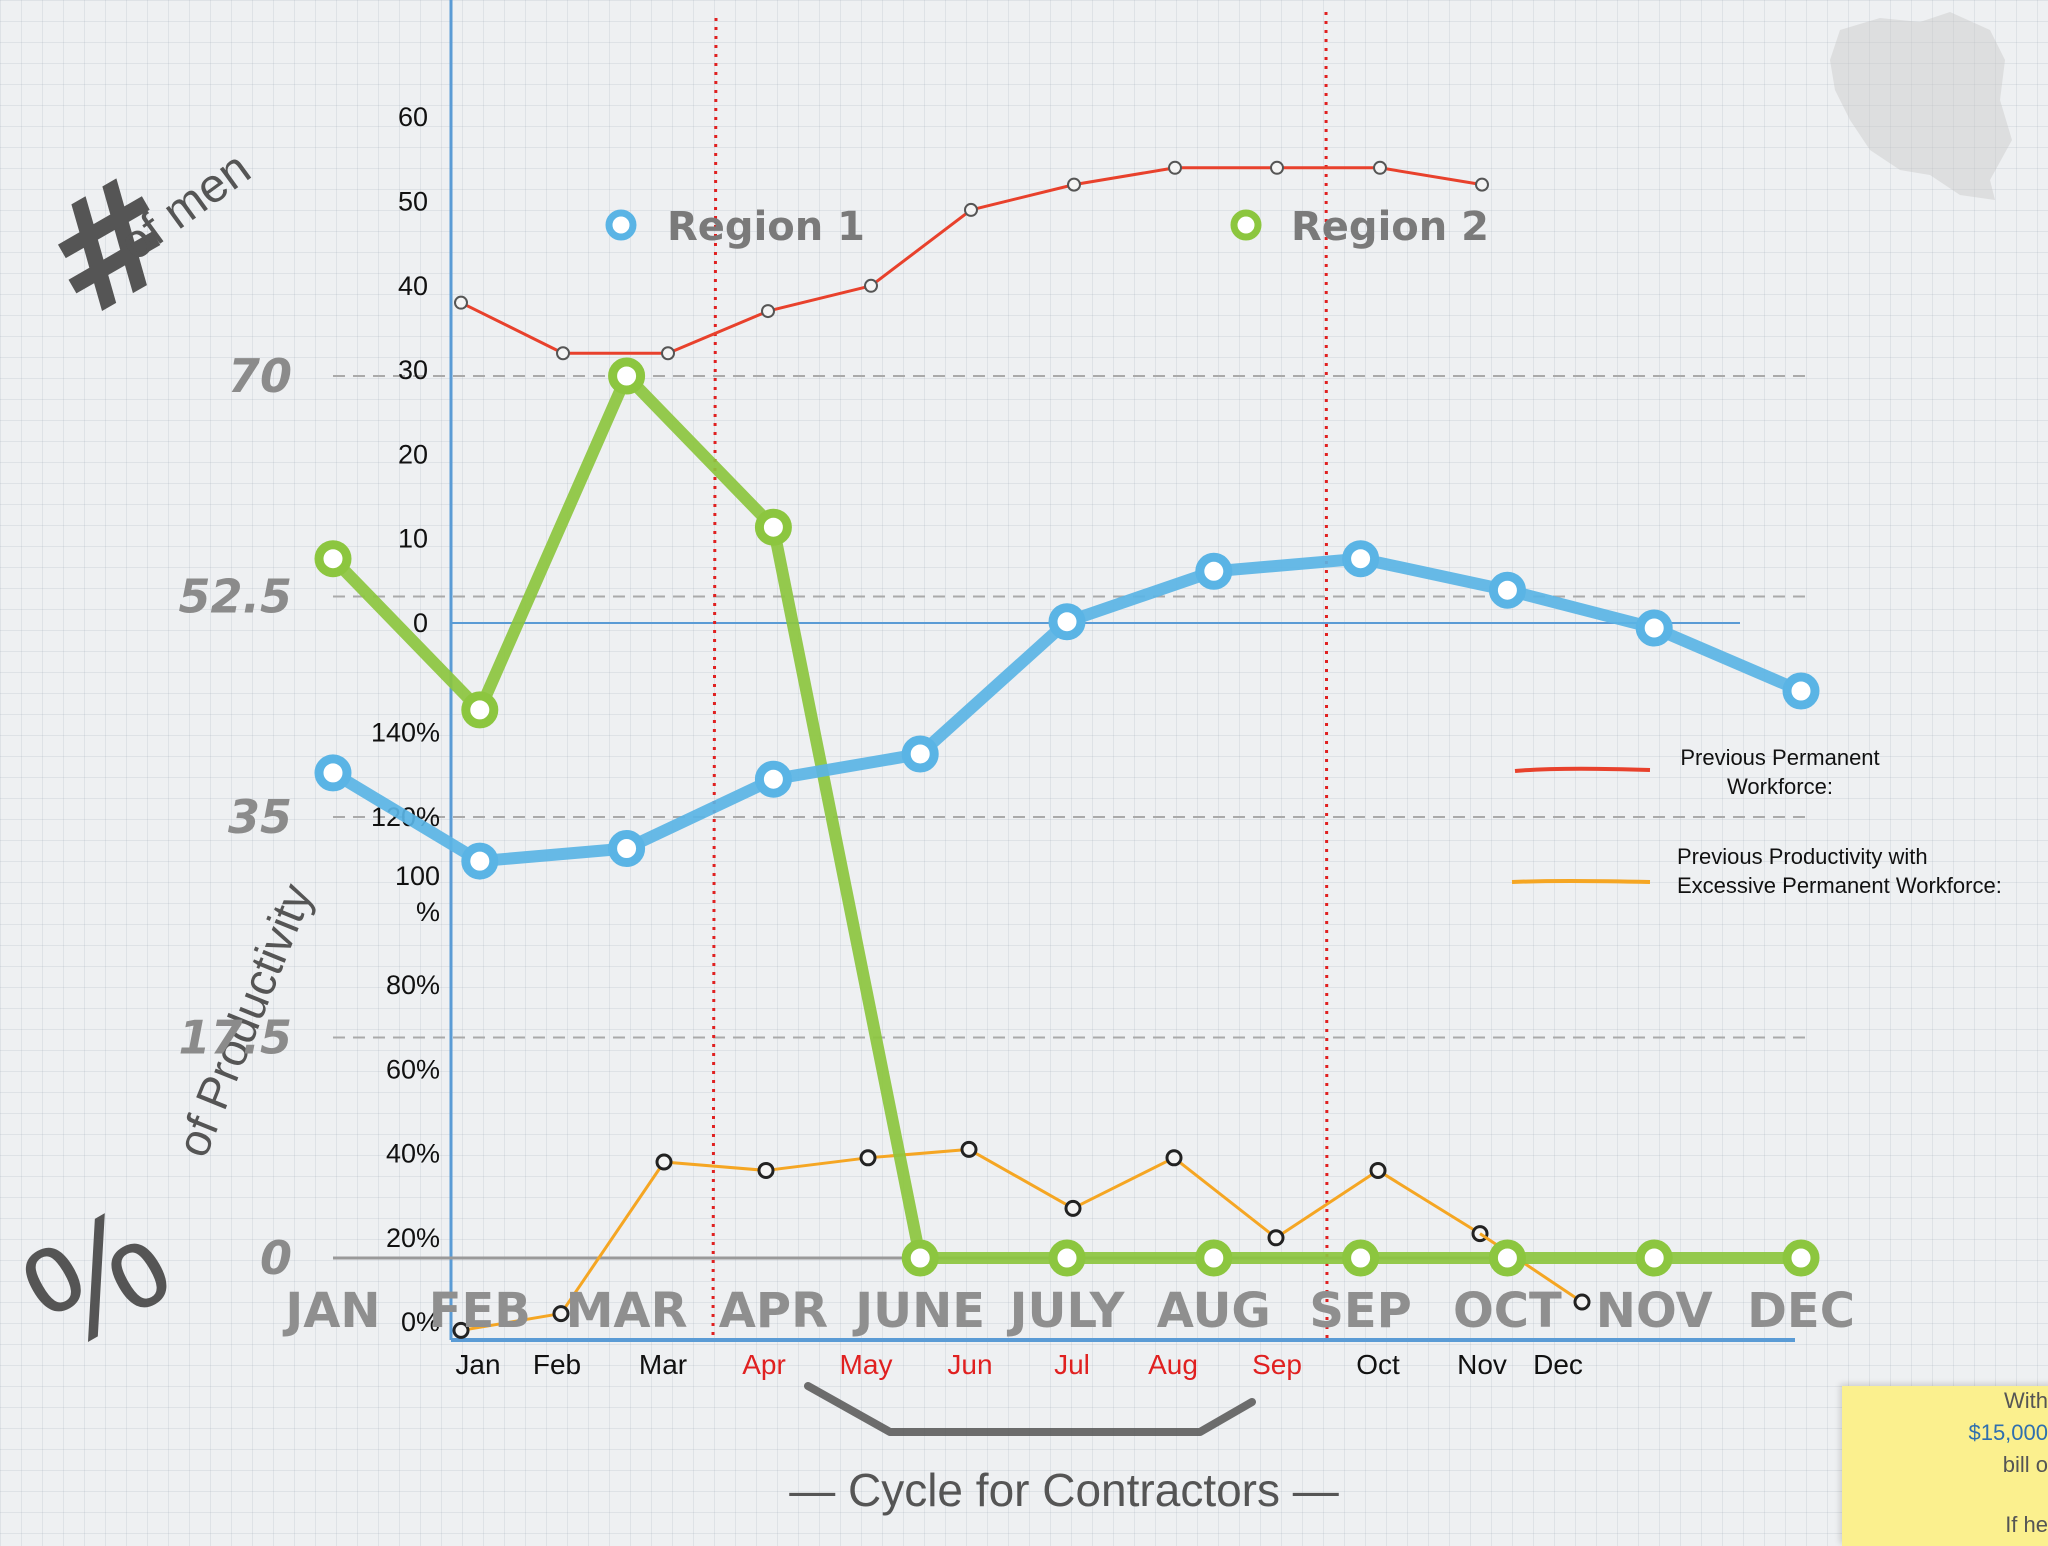 The image size is (2048, 1546). What do you see at coordinates (420, 1322) in the screenshot?
I see `productivity-y-tick: 0%` at bounding box center [420, 1322].